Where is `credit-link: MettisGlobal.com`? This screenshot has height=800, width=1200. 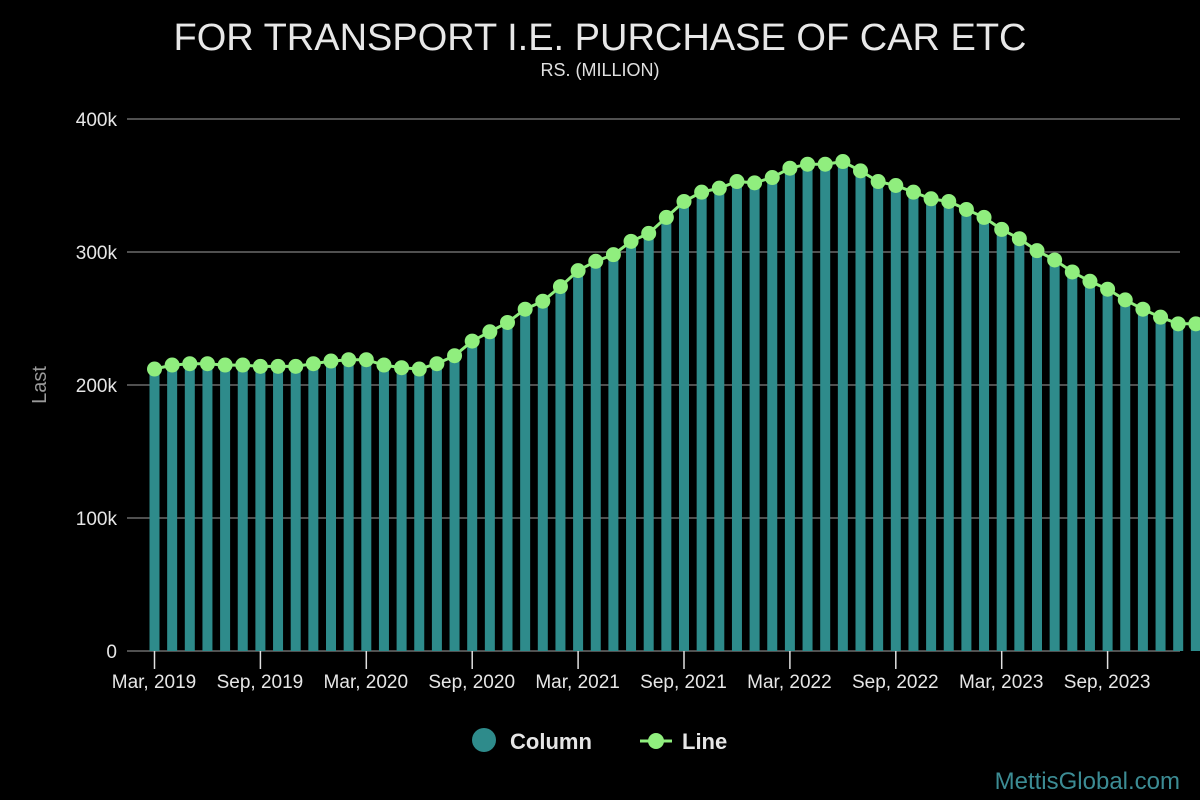 credit-link: MettisGlobal.com is located at coordinates (1087, 781).